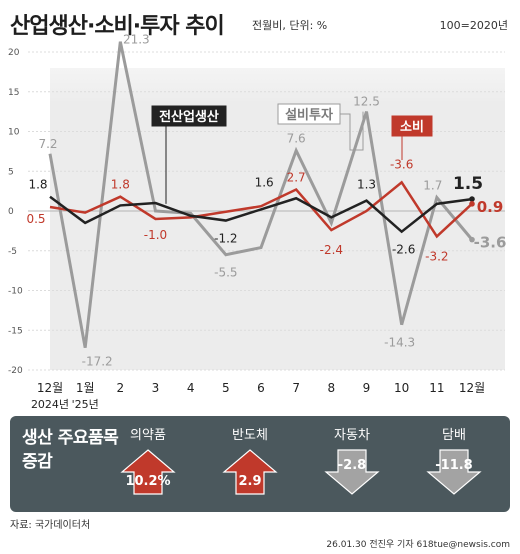 The image size is (520, 554). I want to click on x-tick-label: 10, so click(401, 388).